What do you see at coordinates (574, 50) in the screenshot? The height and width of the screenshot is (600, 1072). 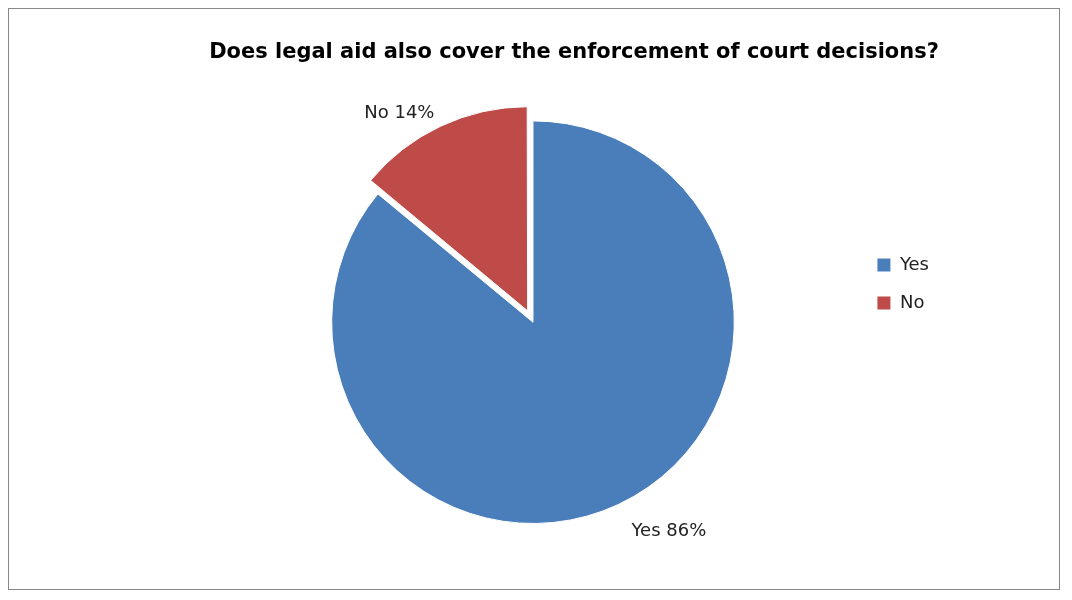 I see `chart-title: Does legal aid also cover the enforcement of court decisions?` at bounding box center [574, 50].